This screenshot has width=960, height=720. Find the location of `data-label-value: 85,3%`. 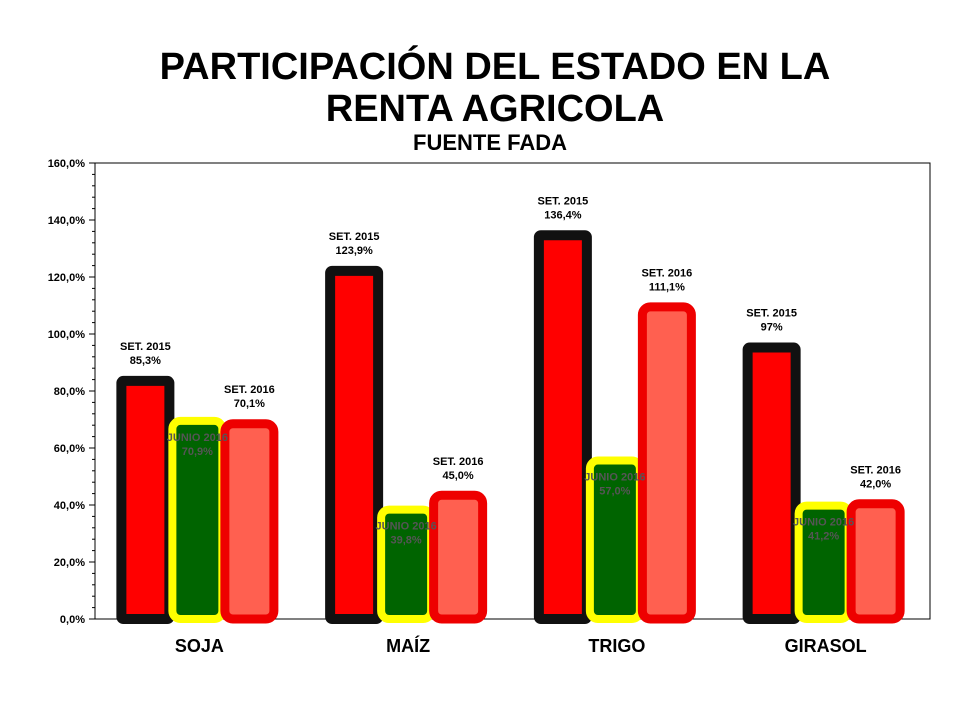

data-label-value: 85,3% is located at coordinates (145, 361).